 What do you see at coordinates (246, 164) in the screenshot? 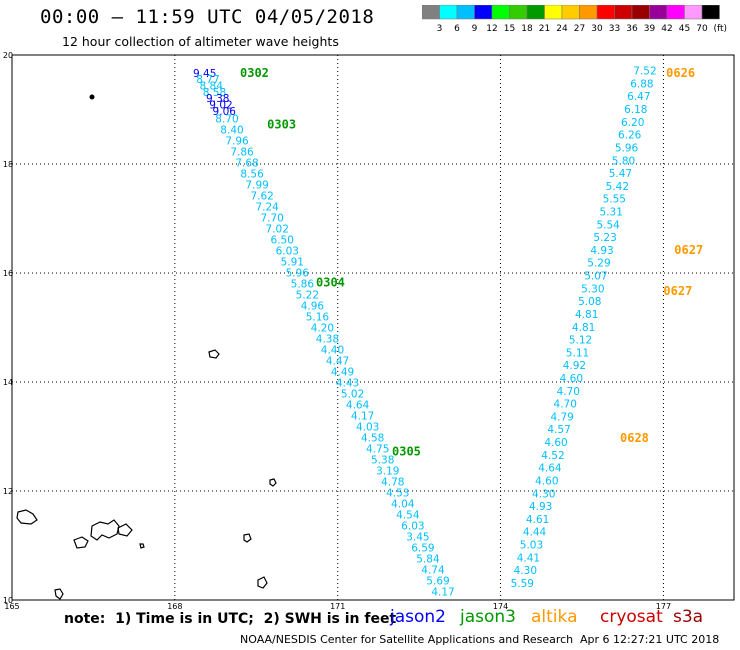
I see `swh-value-label: 7.68` at bounding box center [246, 164].